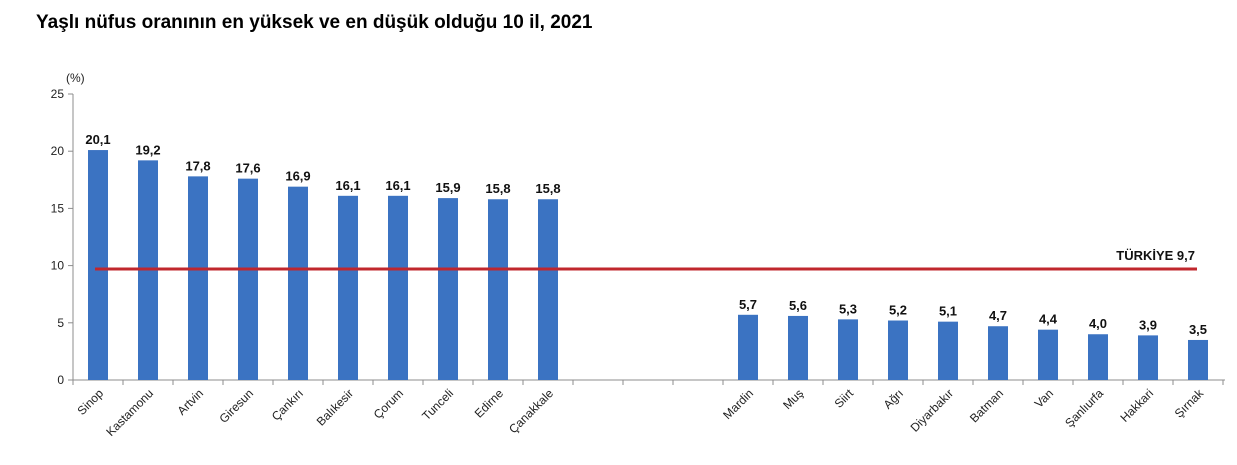 The height and width of the screenshot is (465, 1237). What do you see at coordinates (60, 323) in the screenshot?
I see `y-tick-label: 5` at bounding box center [60, 323].